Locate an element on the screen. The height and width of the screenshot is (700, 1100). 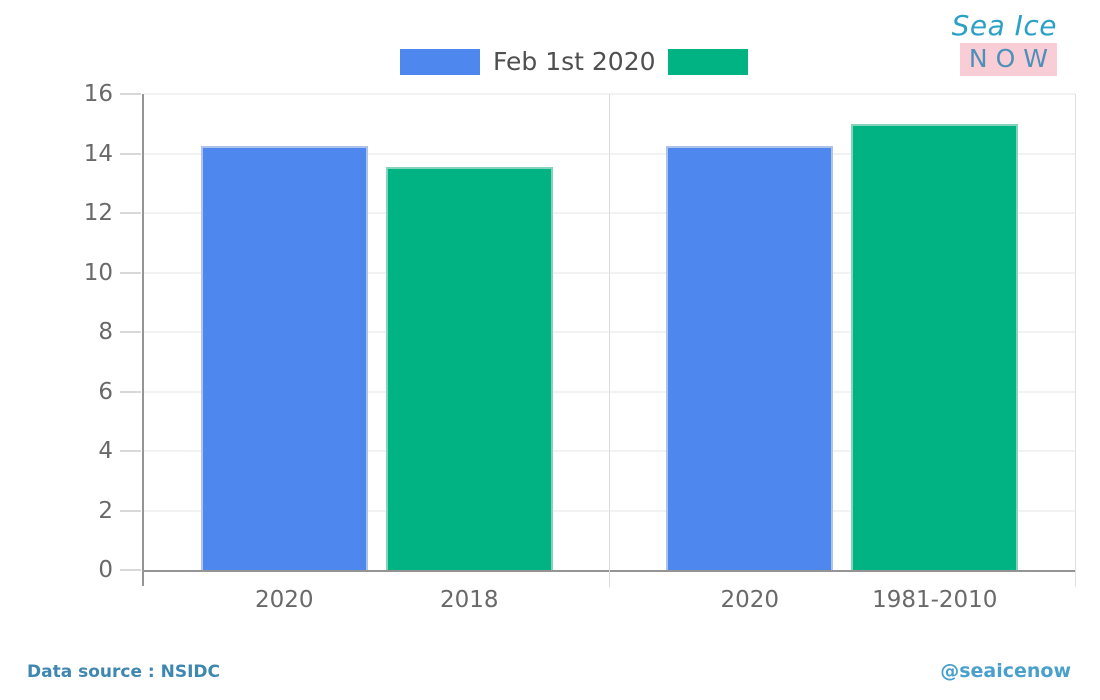
y-axis-under-tick is located at coordinates (143, 578).